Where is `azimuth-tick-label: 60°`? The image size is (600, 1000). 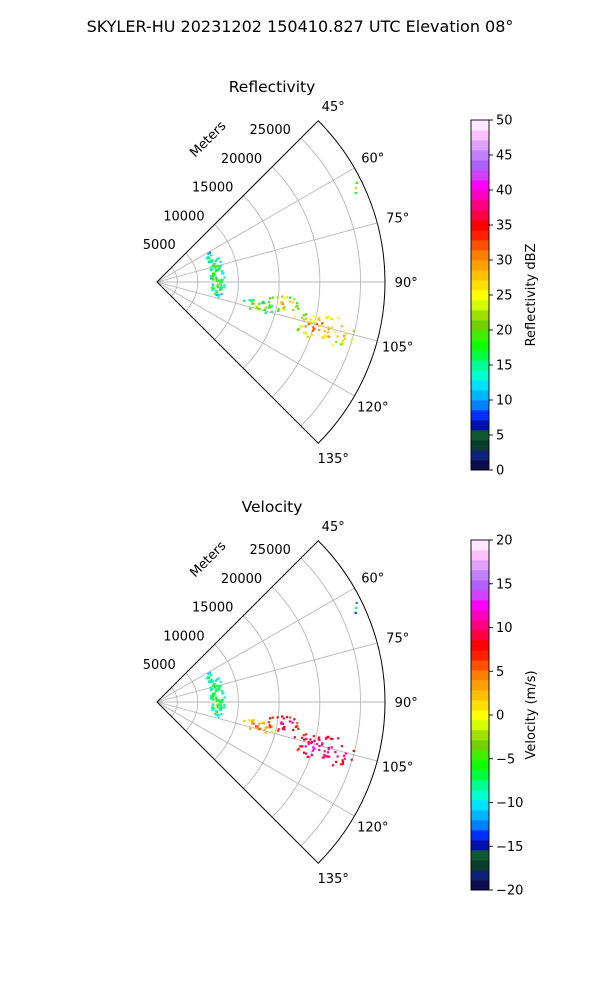
azimuth-tick-label: 60° is located at coordinates (372, 158).